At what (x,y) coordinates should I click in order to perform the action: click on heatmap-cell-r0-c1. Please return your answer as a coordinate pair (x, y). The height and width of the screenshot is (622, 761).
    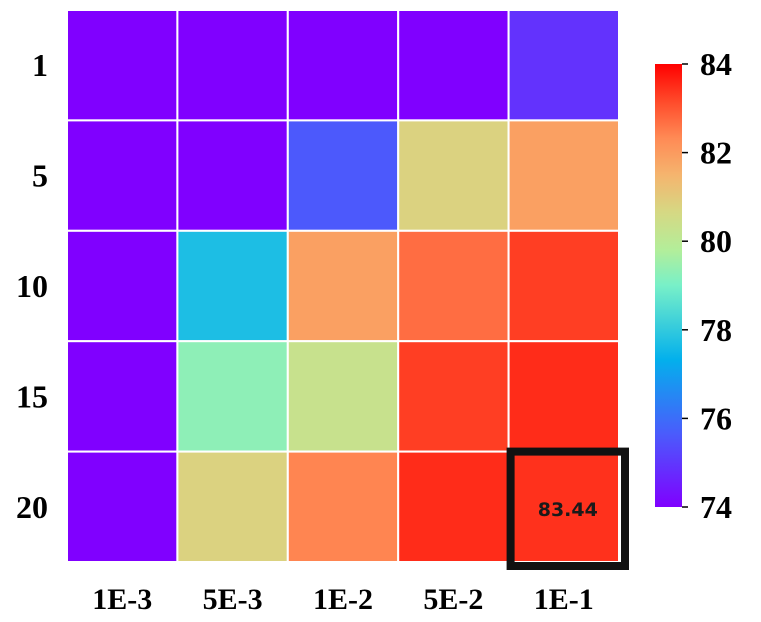
    Looking at the image, I should click on (232, 65).